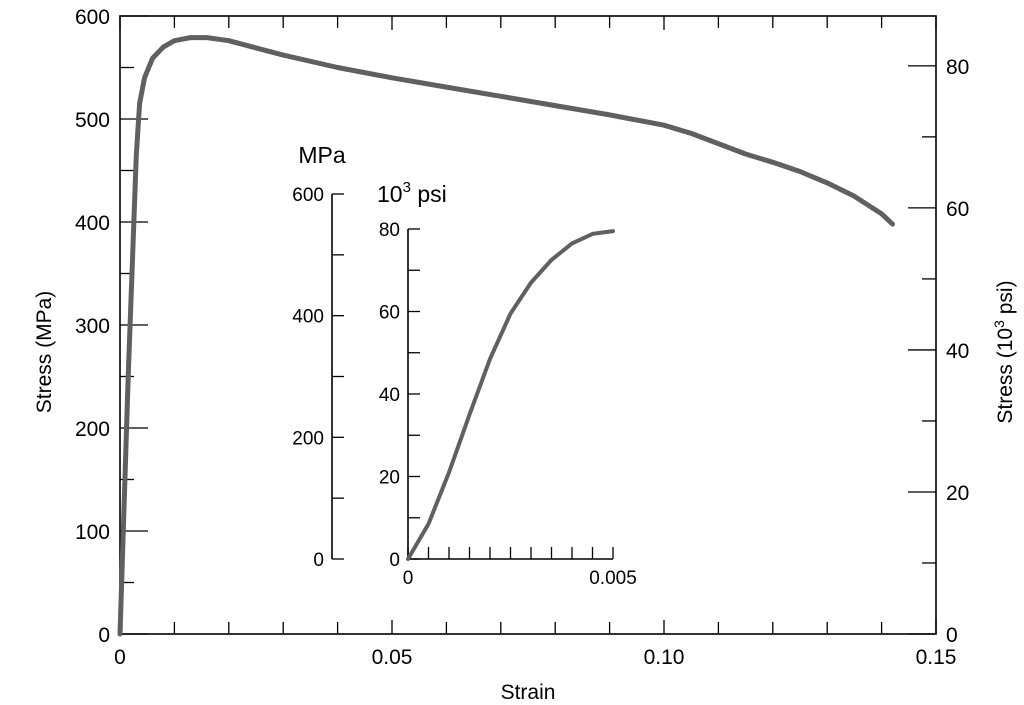 The height and width of the screenshot is (705, 1024). I want to click on y-tick-label-right: 40, so click(957, 351).